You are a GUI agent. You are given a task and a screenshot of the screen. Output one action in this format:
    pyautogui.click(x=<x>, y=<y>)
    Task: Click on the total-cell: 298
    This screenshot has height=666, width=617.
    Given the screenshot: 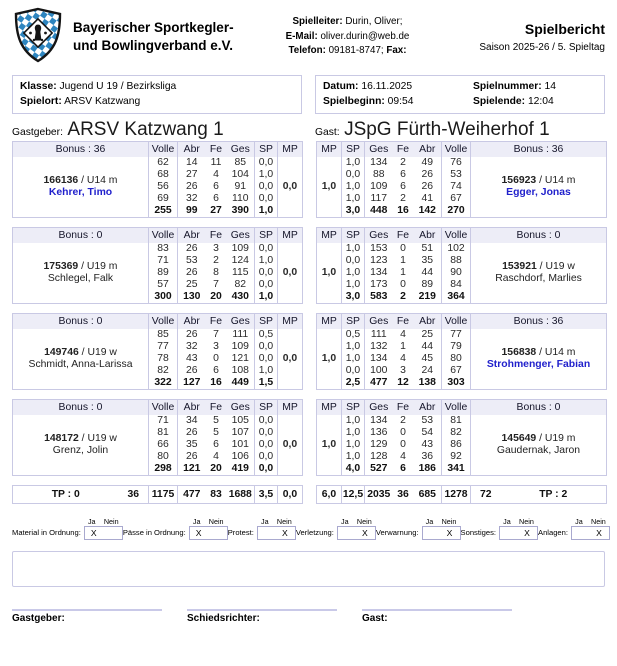 What is the action you would take?
    pyautogui.click(x=163, y=469)
    